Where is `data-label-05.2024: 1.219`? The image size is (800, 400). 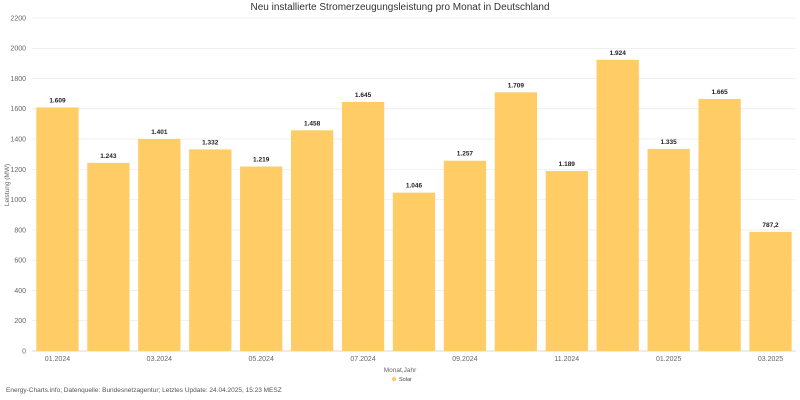
data-label-05.2024: 1.219 is located at coordinates (261, 159).